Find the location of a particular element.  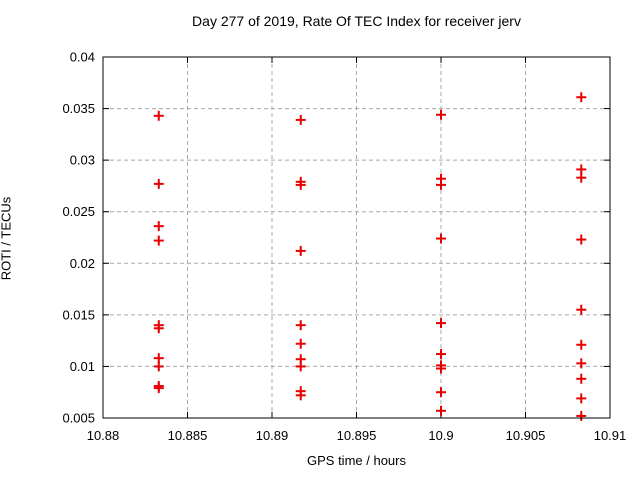

x-tick-label: 10.885 is located at coordinates (188, 435).